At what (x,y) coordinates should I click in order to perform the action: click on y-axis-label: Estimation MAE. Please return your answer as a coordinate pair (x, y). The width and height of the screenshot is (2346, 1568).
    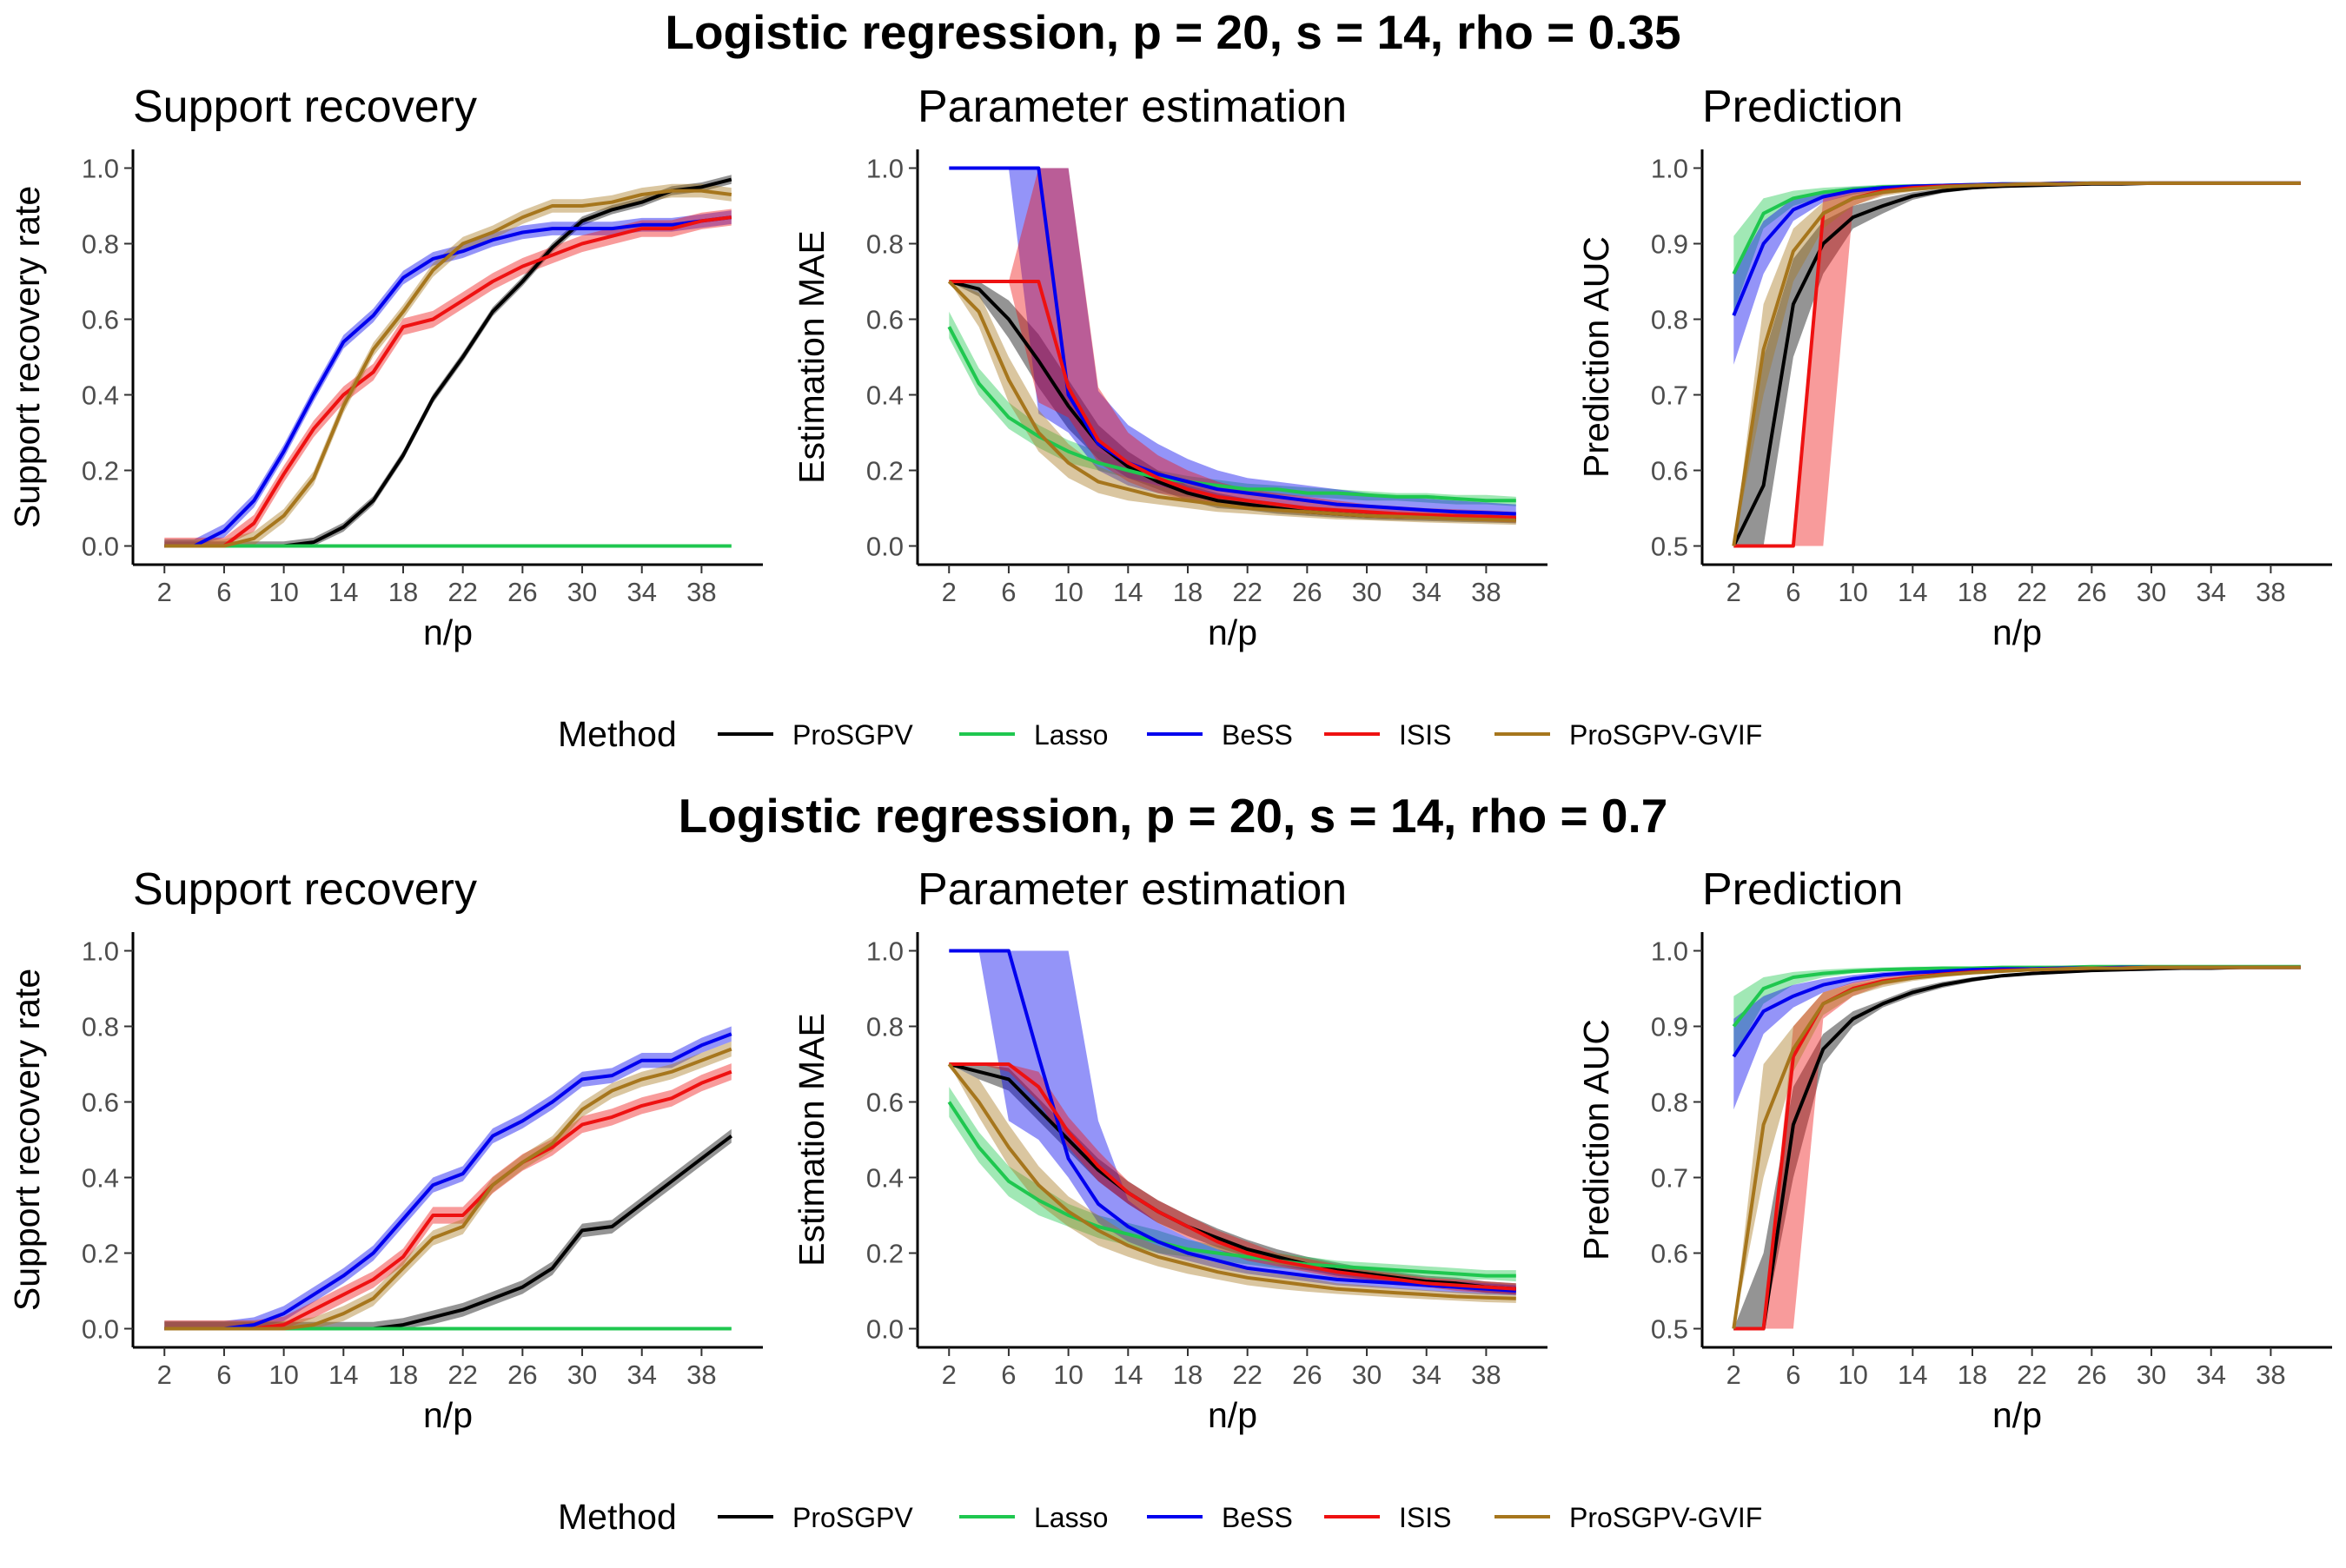
    Looking at the image, I should click on (812, 1140).